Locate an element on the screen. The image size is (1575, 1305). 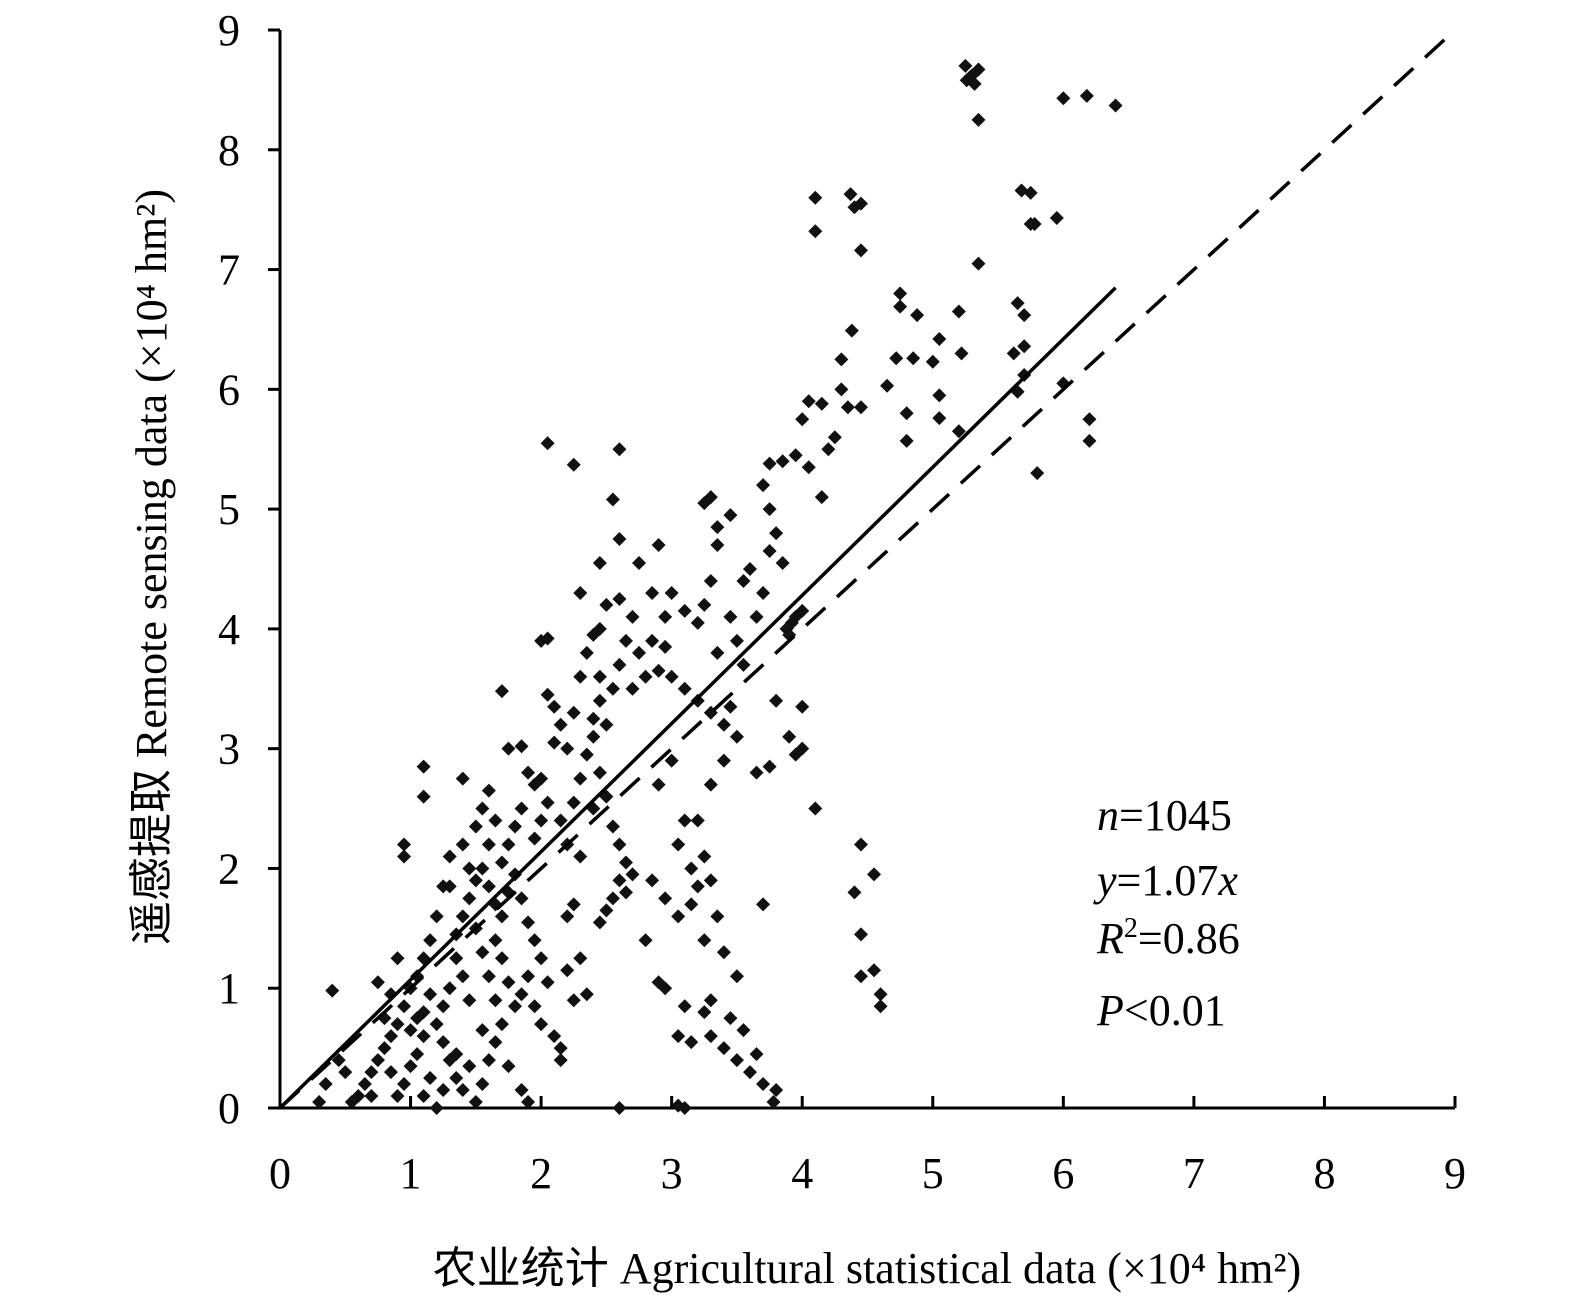
y-tick-label: 8 is located at coordinates (229, 150).